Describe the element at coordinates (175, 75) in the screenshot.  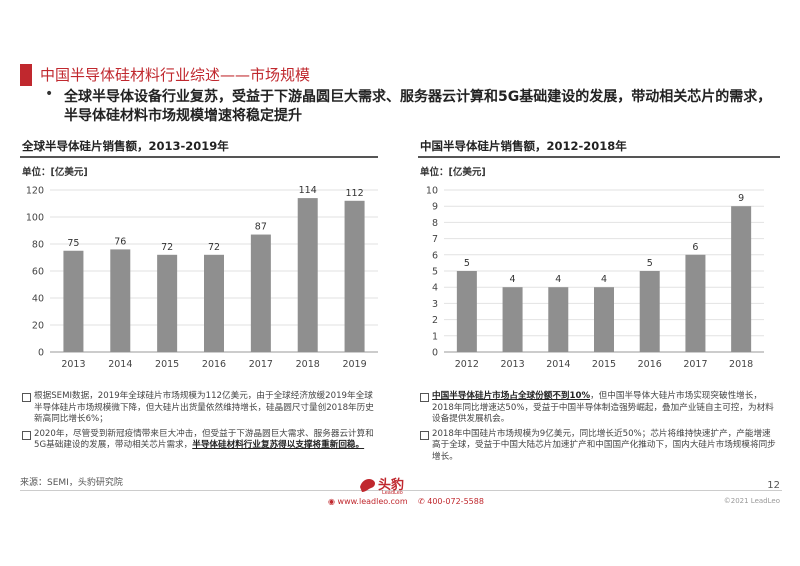
I see `page-title: 中国半导体硅材料行业综述——市场规模` at that location.